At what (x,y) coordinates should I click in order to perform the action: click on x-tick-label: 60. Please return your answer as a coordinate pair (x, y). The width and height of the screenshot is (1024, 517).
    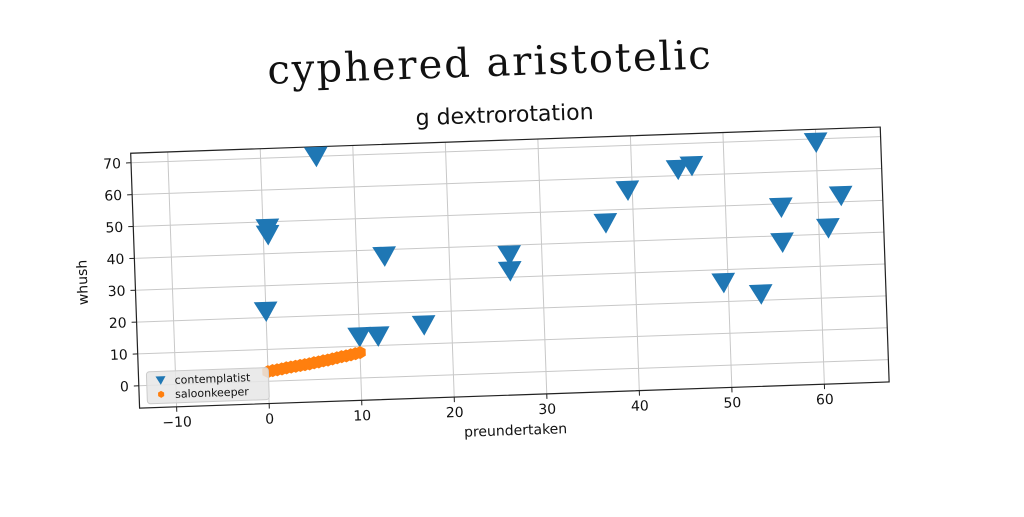
    Looking at the image, I should click on (825, 400).